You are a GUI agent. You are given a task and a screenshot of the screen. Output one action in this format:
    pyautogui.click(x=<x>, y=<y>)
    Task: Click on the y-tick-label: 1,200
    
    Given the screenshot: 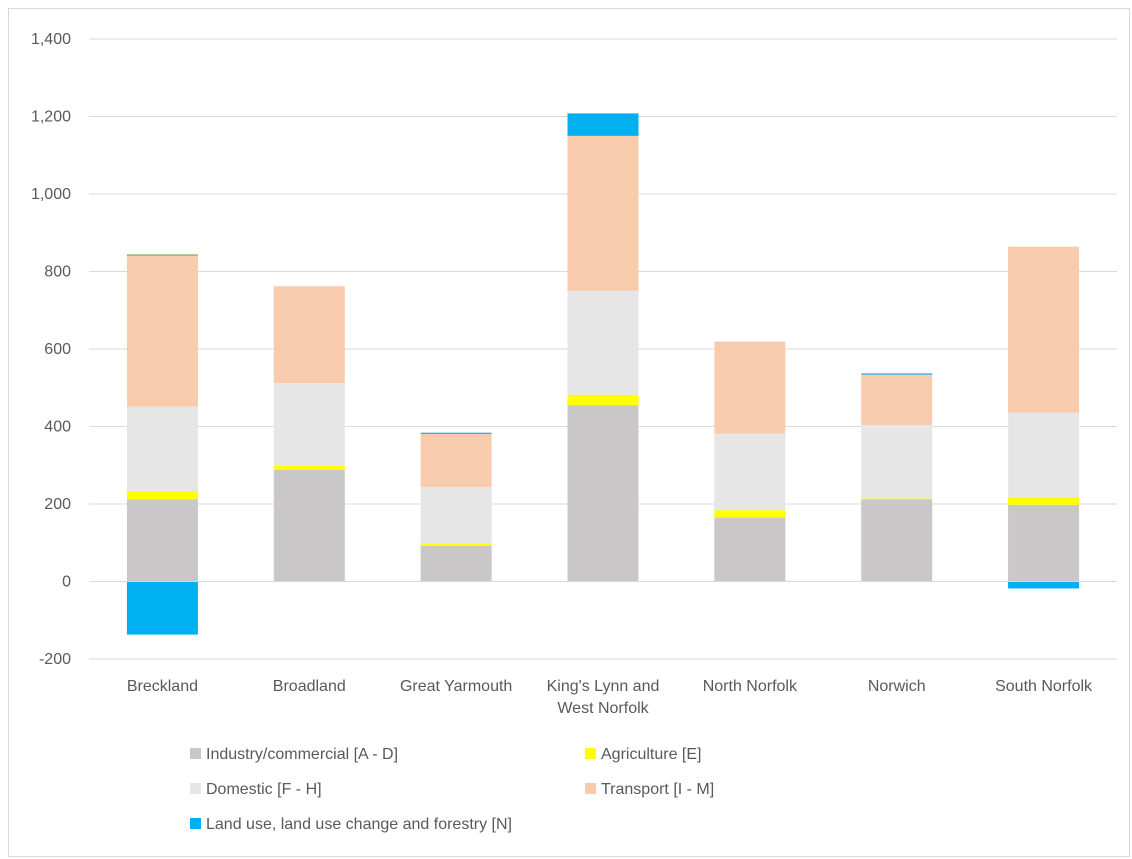 What is the action you would take?
    pyautogui.click(x=51, y=117)
    